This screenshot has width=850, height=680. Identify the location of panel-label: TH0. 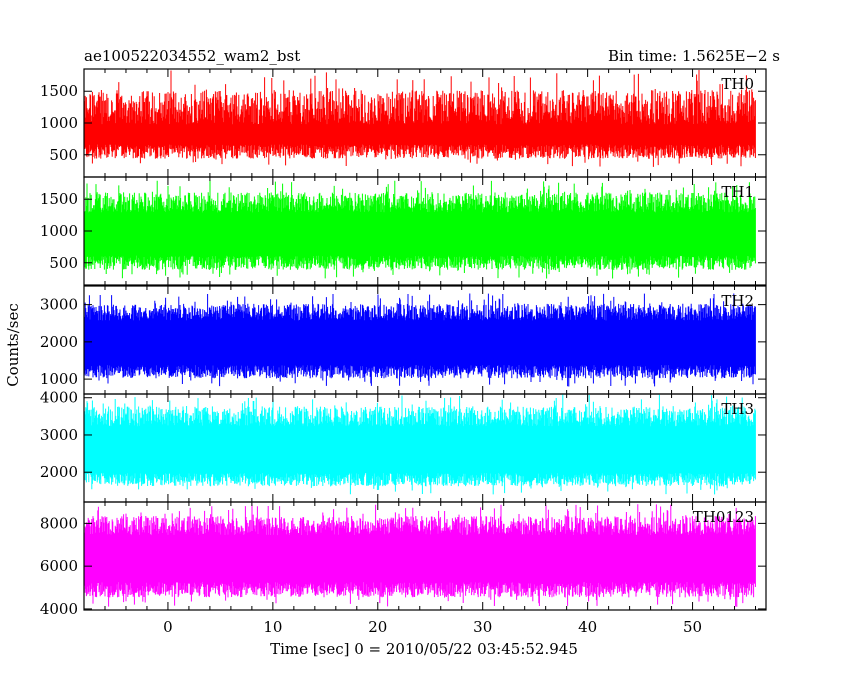
(737, 84).